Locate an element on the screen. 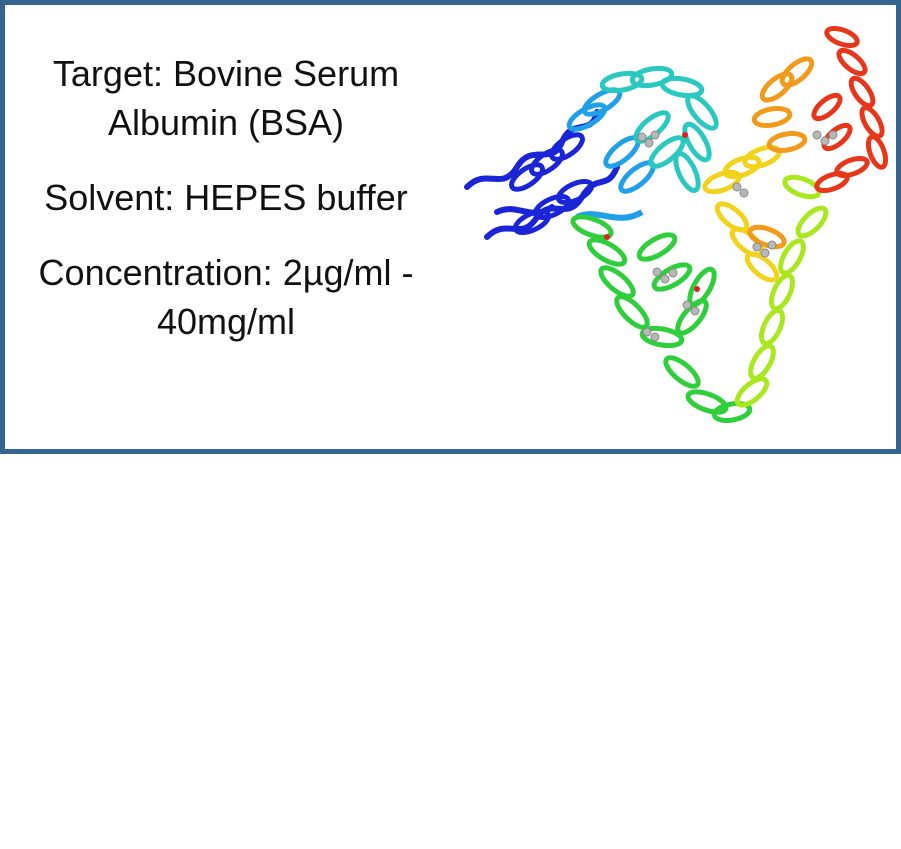  target-text: Target: Bovine Serum Albumin (BSA) is located at coordinates (226, 98).